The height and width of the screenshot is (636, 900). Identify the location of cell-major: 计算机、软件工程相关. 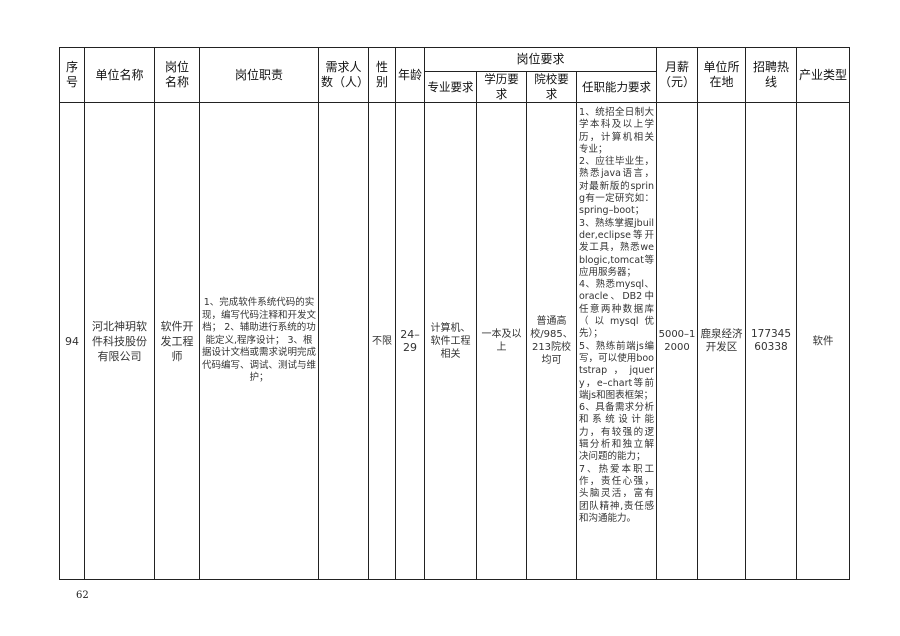
(450, 341).